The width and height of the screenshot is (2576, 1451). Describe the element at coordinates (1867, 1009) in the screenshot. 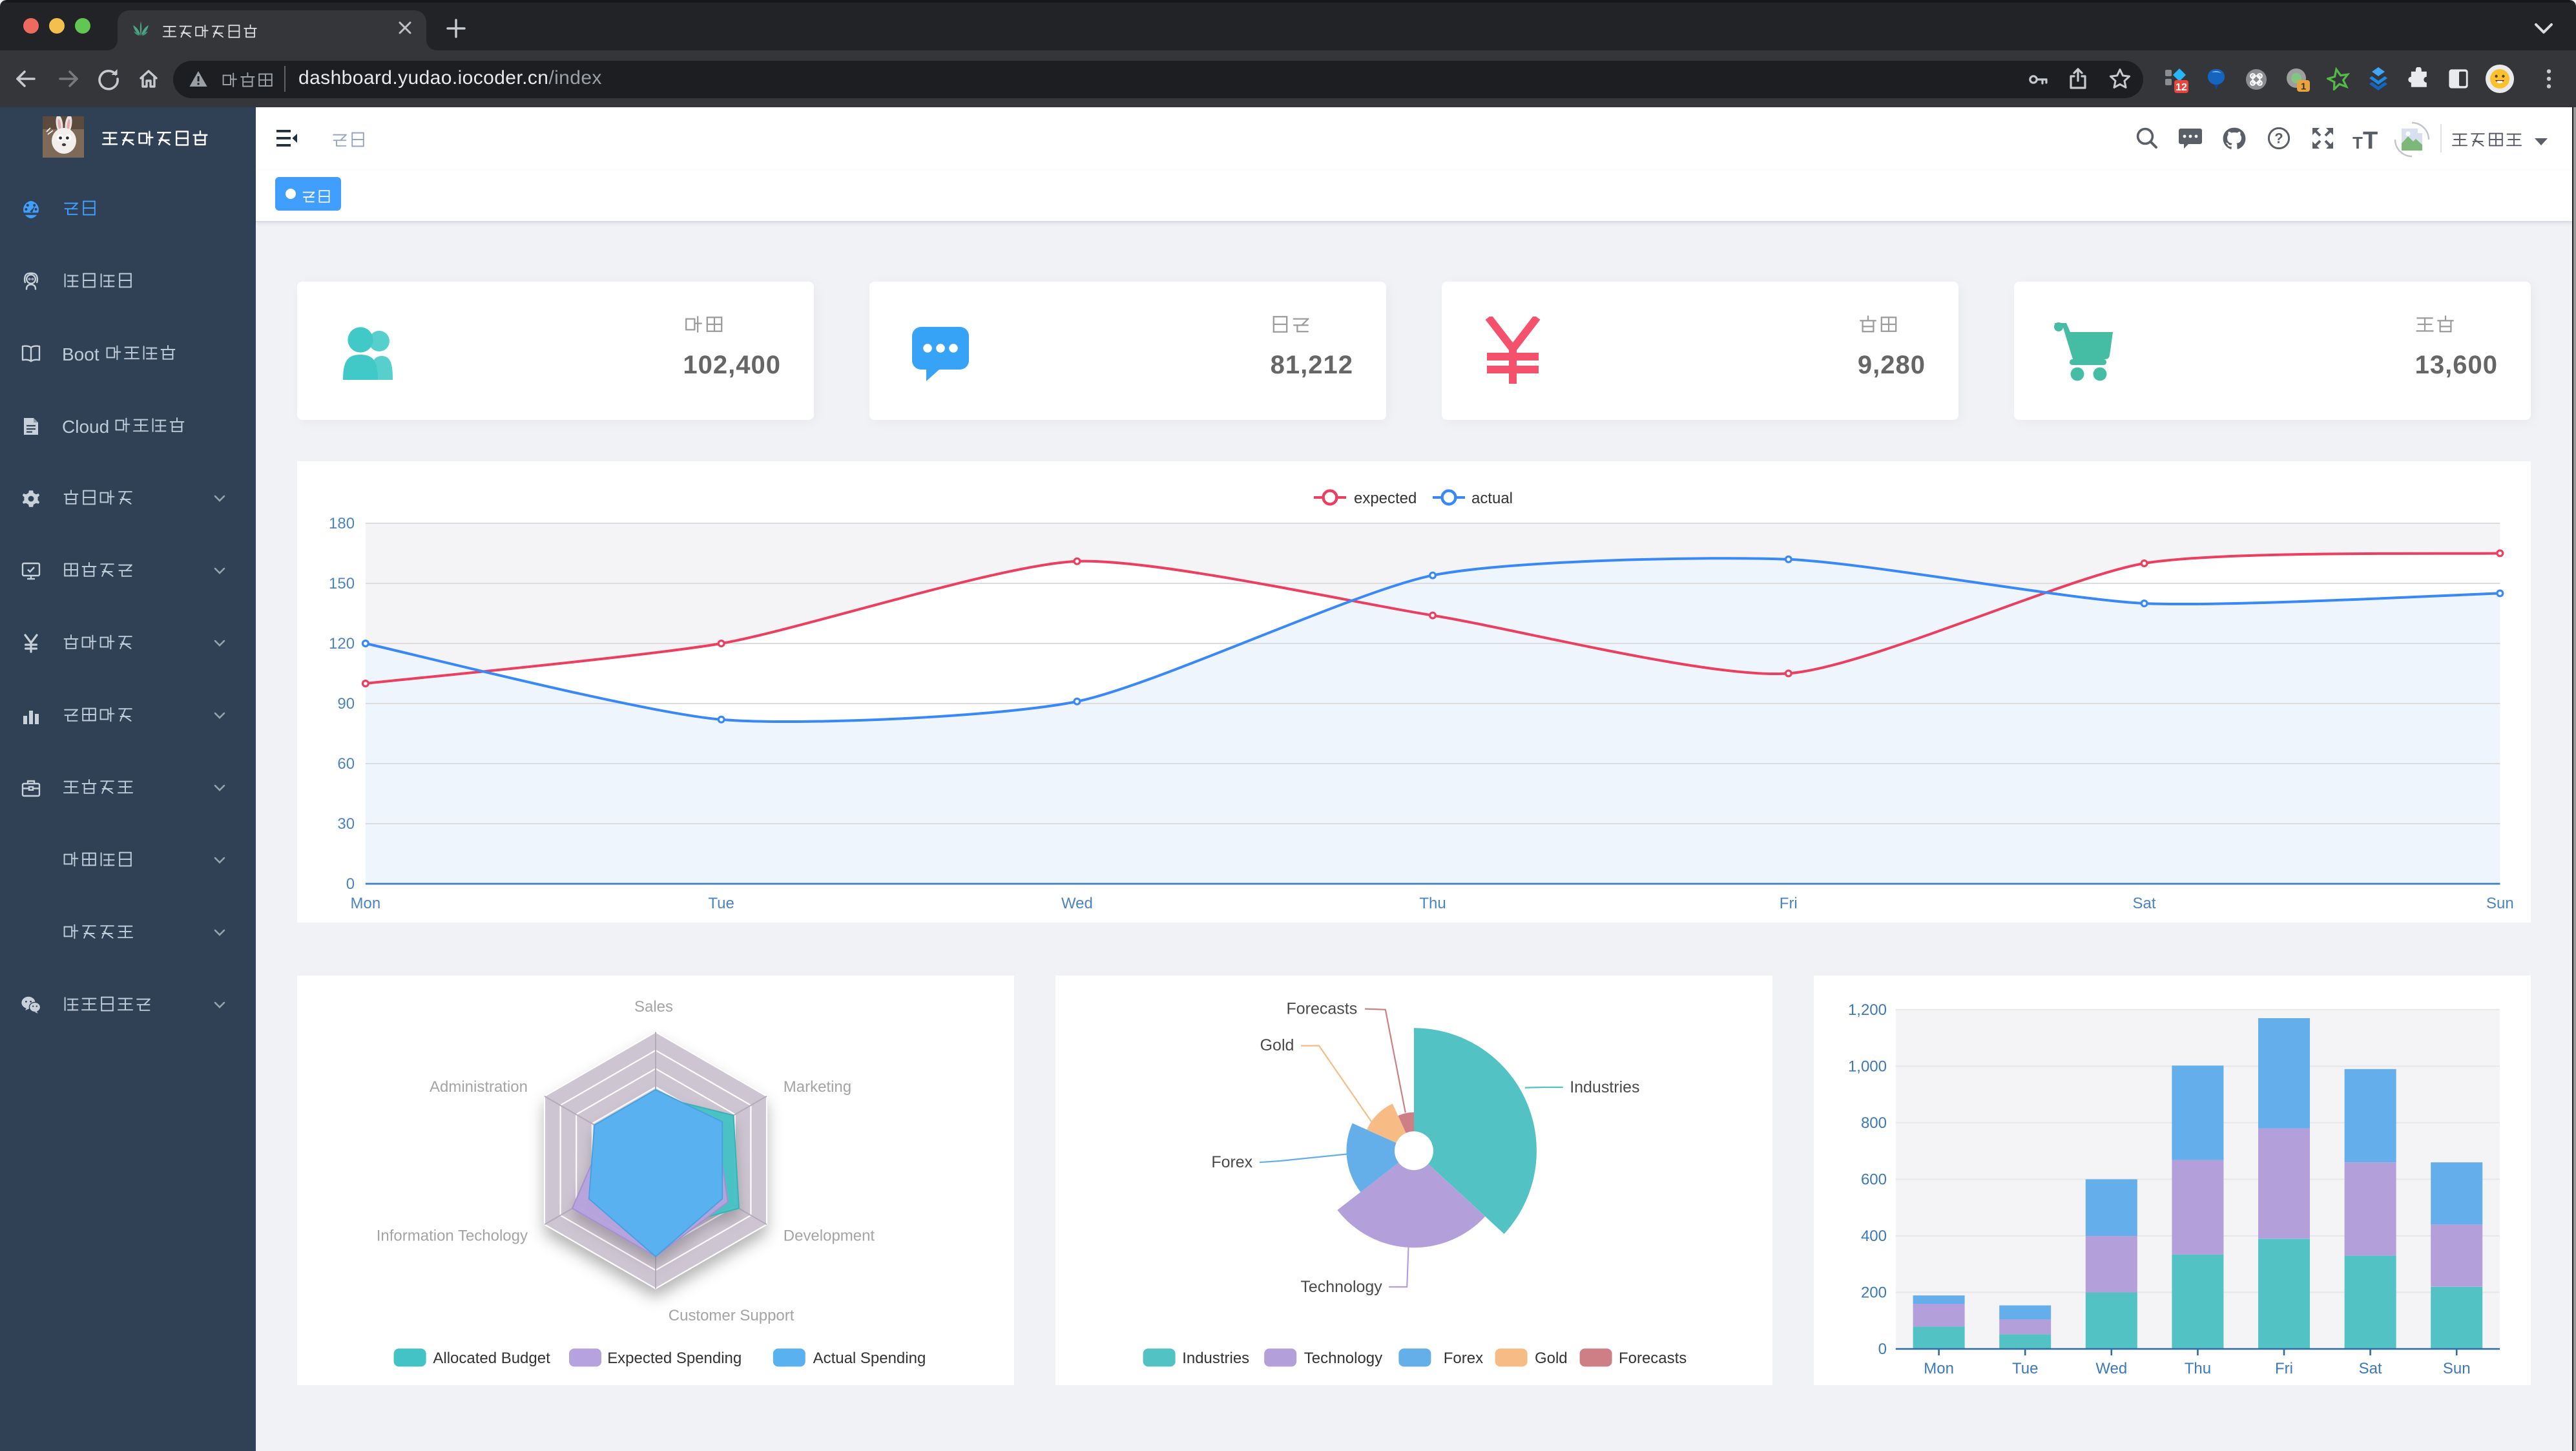

I see `svg-text: 1,200` at that location.